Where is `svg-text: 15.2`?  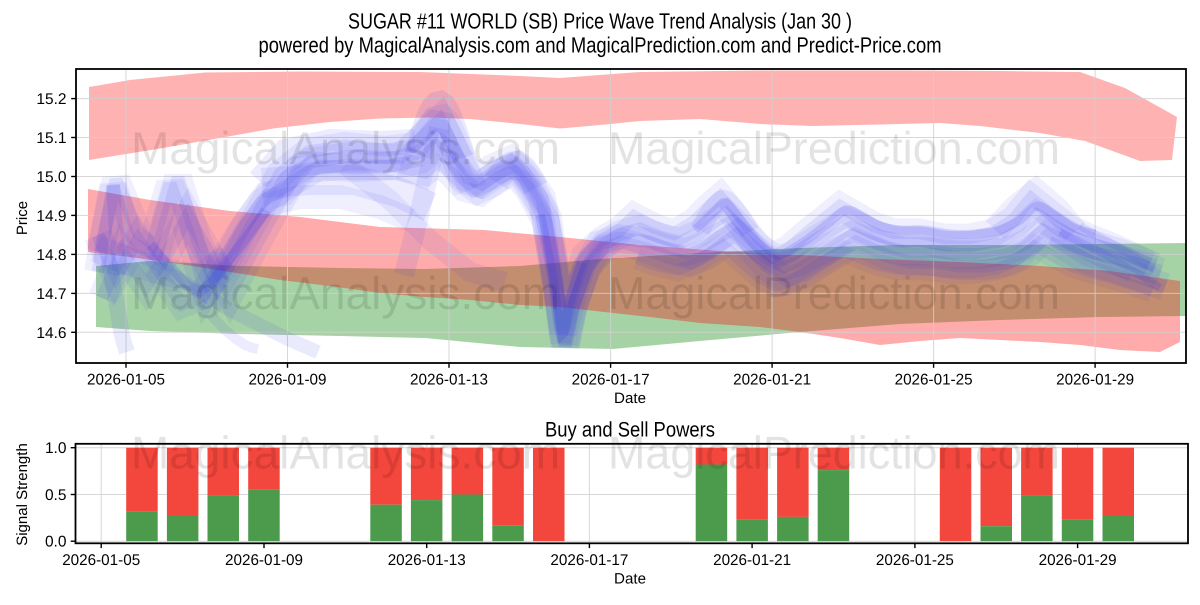
svg-text: 15.2 is located at coordinates (51, 99).